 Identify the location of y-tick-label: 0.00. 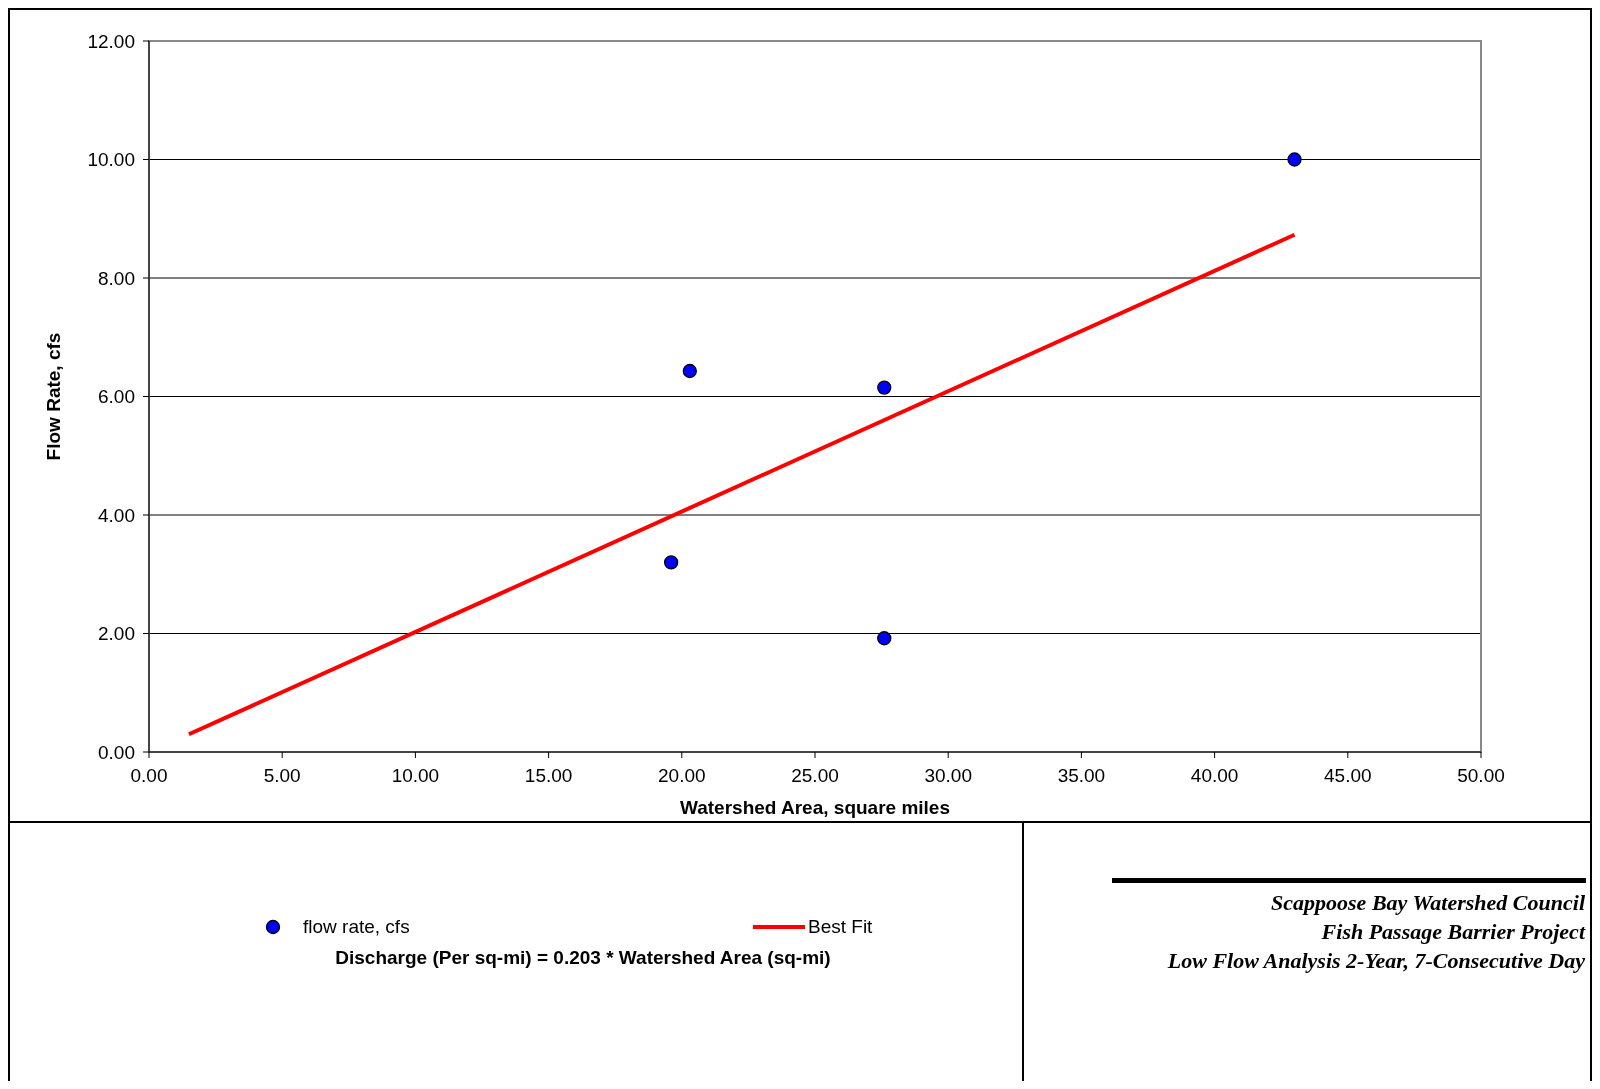
(116, 752).